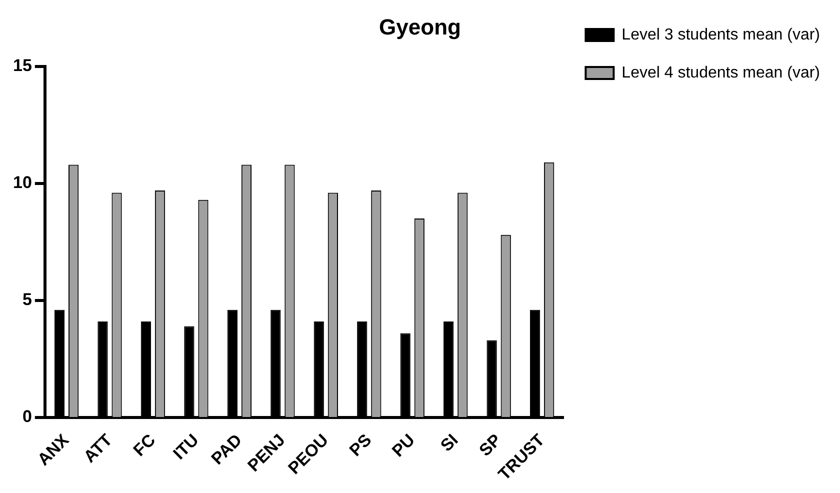 Image resolution: width=840 pixels, height=493 pixels. What do you see at coordinates (27, 416) in the screenshot?
I see `y-tick-label: 0` at bounding box center [27, 416].